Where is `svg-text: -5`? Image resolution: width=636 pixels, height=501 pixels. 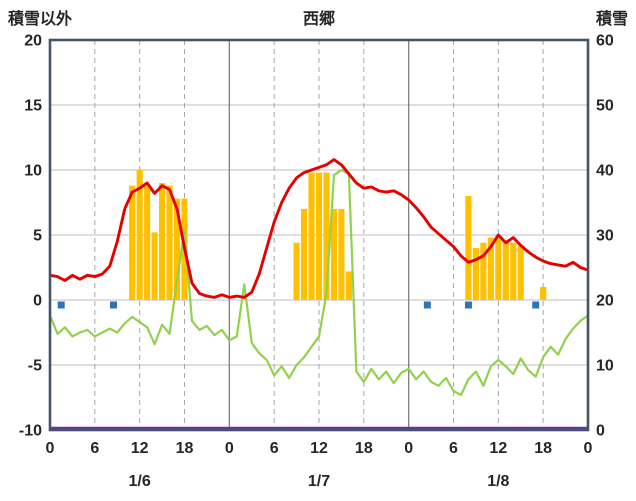 svg-text: -5 is located at coordinates (35, 366).